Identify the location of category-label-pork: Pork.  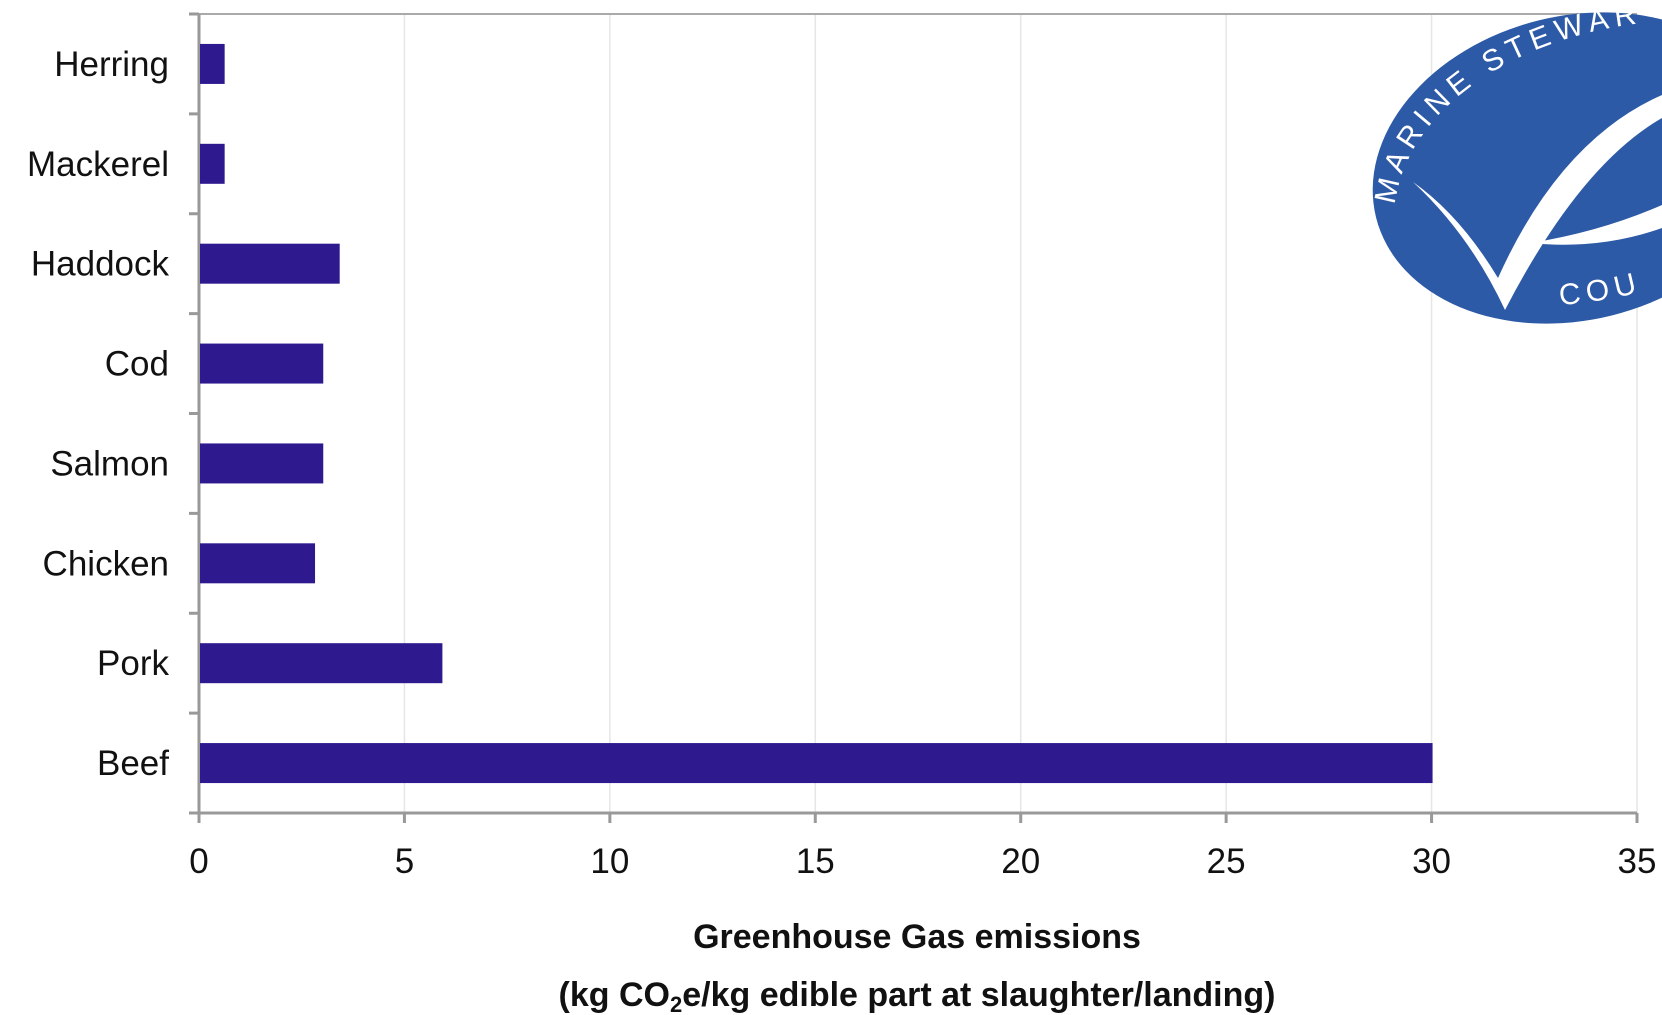
(133, 663).